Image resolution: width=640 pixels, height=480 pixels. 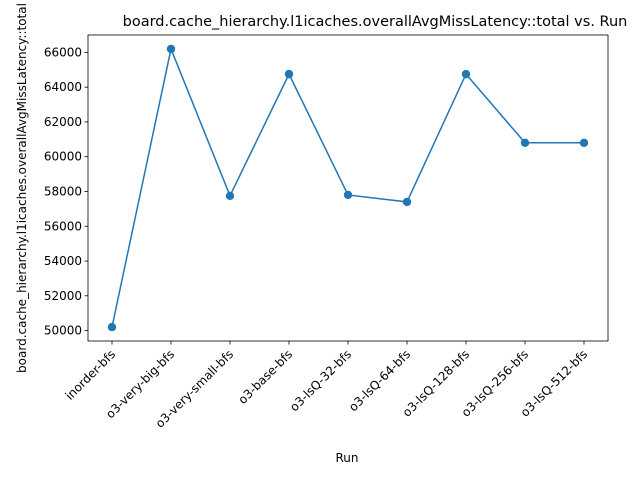 I want to click on y-tick-label: 56000, so click(x=63, y=226).